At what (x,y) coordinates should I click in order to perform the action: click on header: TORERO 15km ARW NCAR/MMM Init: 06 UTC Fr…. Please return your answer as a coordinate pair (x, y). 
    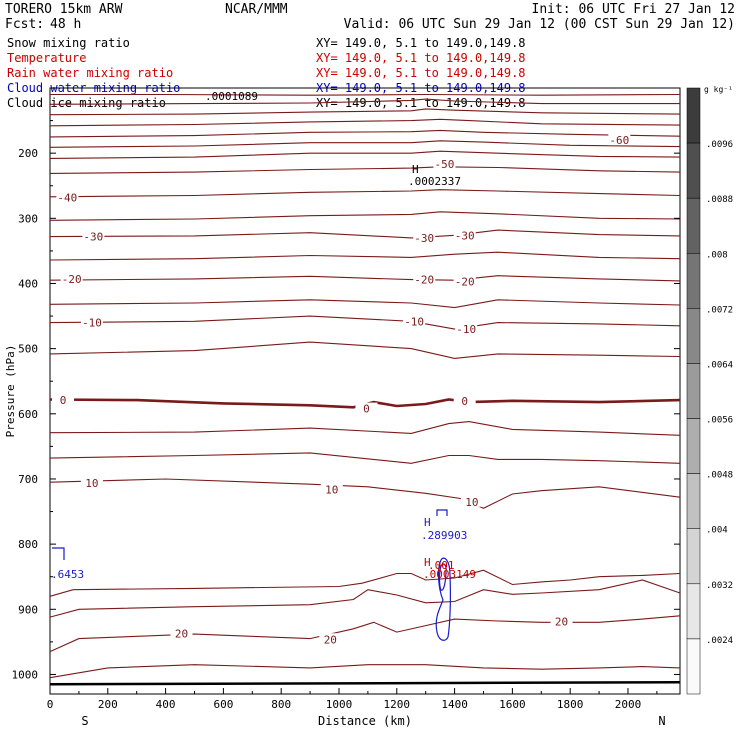
    Looking at the image, I should click on (370, 17).